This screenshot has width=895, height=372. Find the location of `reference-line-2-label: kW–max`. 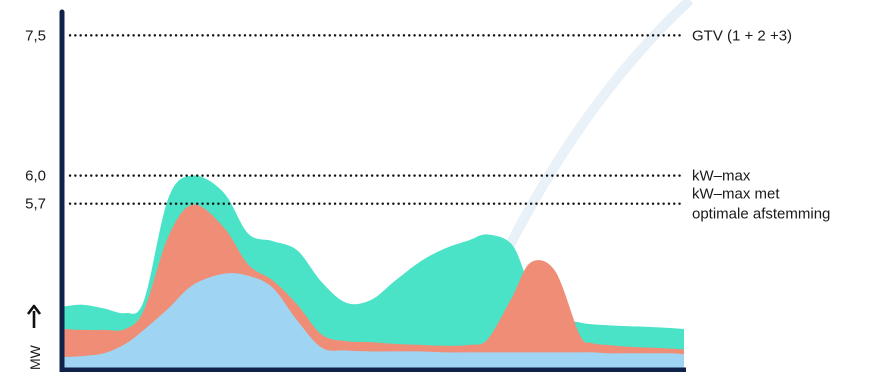

reference-line-2-label: kW–max is located at coordinates (721, 176).